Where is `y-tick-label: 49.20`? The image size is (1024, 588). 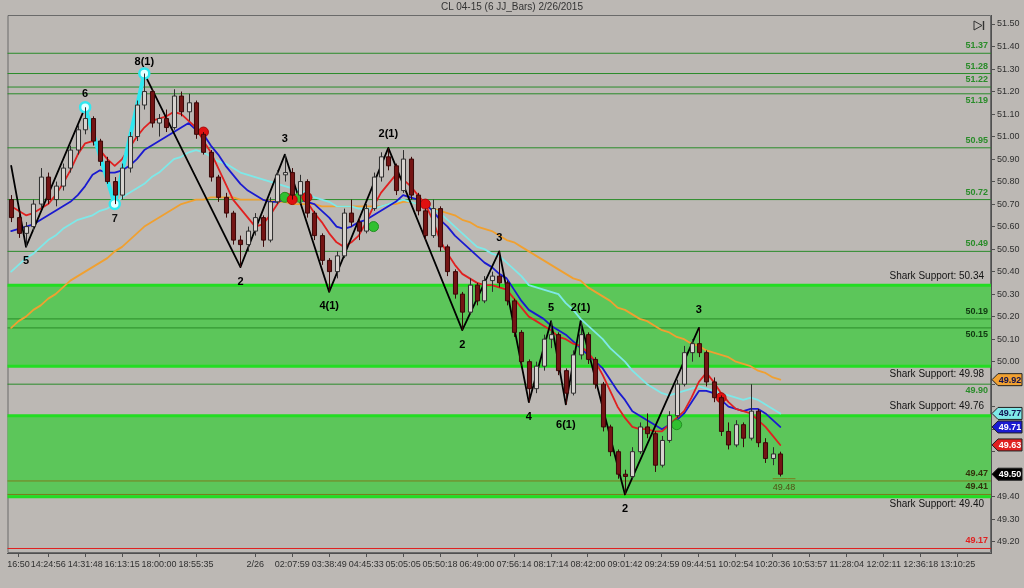
y-tick-label: 49.20 is located at coordinates (1008, 541).